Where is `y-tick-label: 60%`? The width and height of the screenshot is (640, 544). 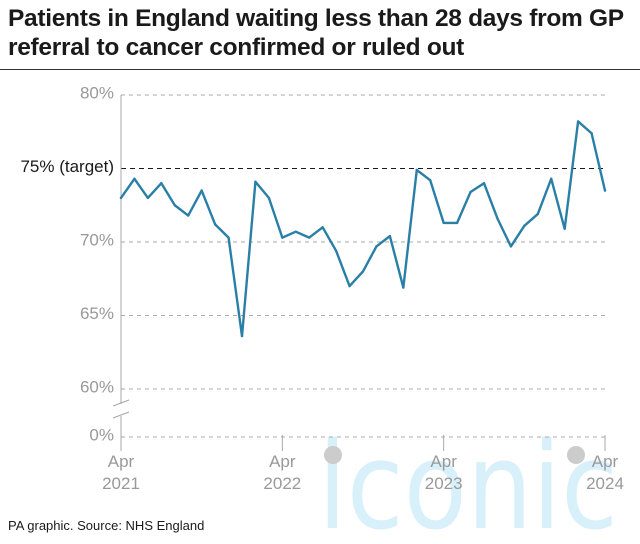 y-tick-label: 60% is located at coordinates (97, 386).